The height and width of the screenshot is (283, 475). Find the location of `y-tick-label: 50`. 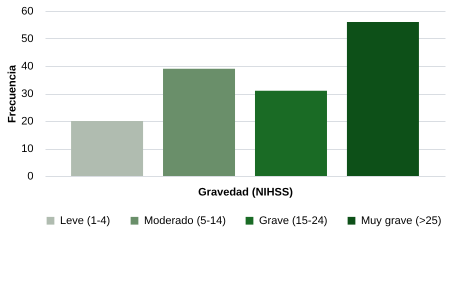

y-tick-label: 50 is located at coordinates (27, 39).